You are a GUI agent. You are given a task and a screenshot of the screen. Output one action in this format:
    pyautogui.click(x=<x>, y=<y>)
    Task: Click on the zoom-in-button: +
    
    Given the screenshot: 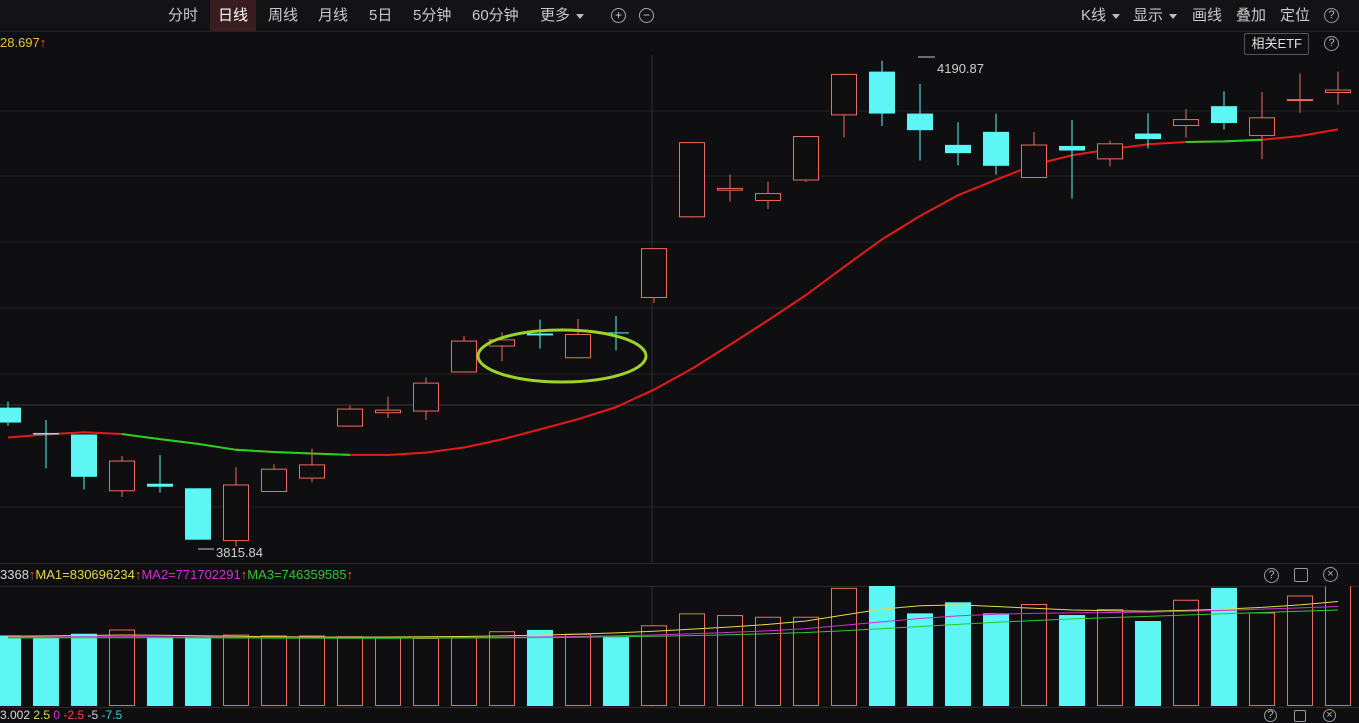 What is the action you would take?
    pyautogui.click(x=618, y=15)
    